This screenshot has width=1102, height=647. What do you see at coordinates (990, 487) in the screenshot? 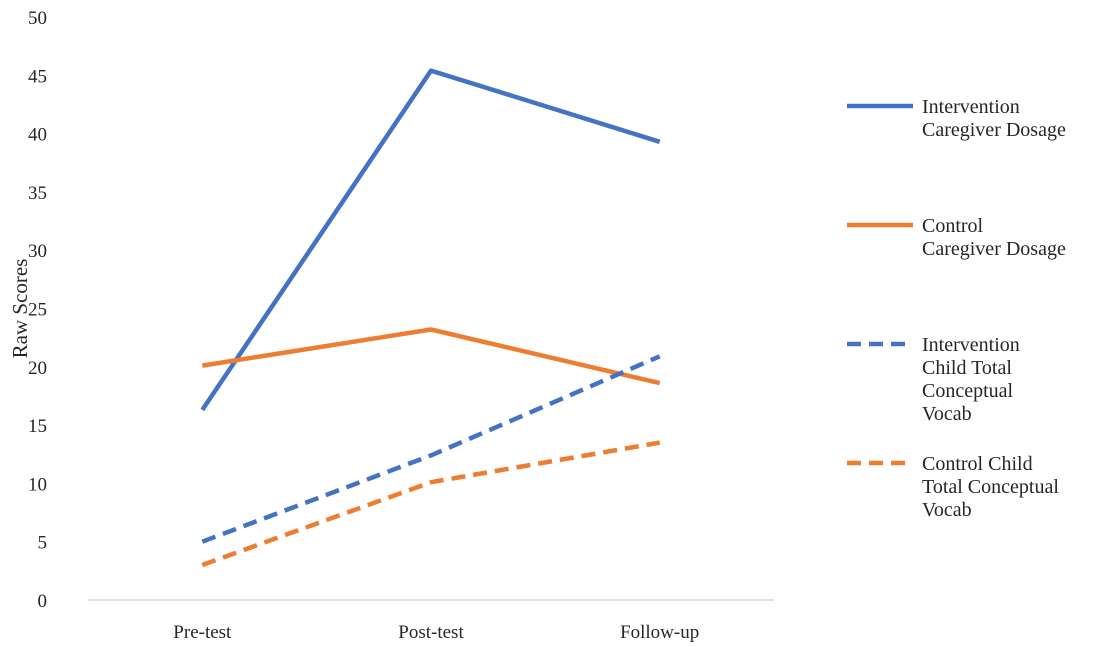
I see `legend-entry-text: Total Conceptual` at bounding box center [990, 487].